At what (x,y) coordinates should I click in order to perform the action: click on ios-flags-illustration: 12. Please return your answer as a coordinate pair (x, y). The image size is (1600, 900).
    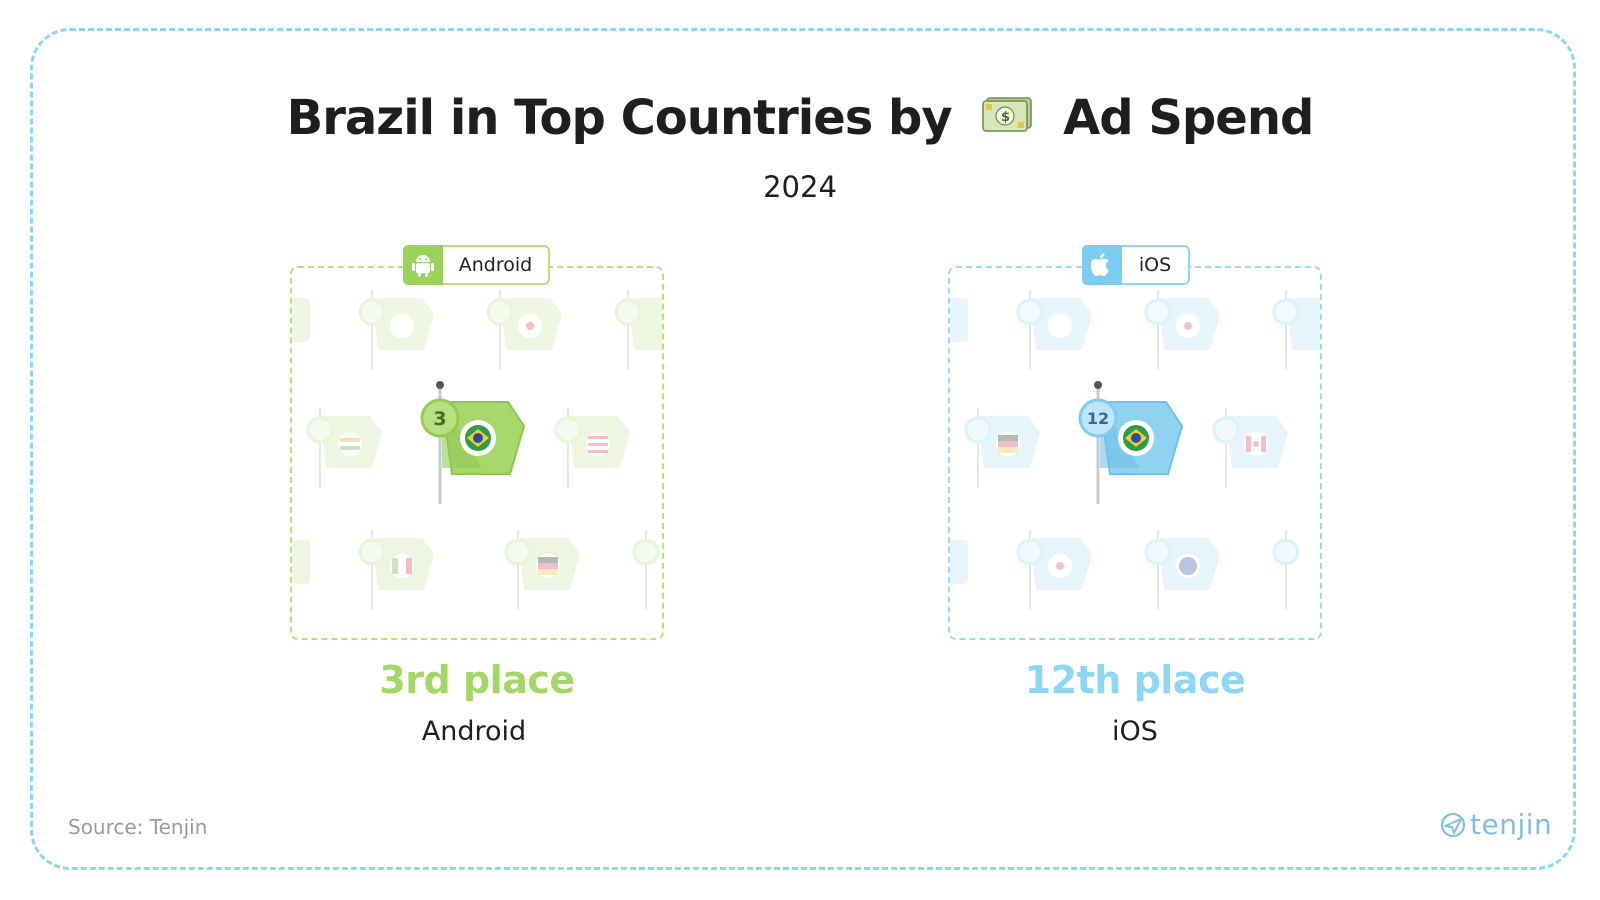
    Looking at the image, I should click on (1135, 450).